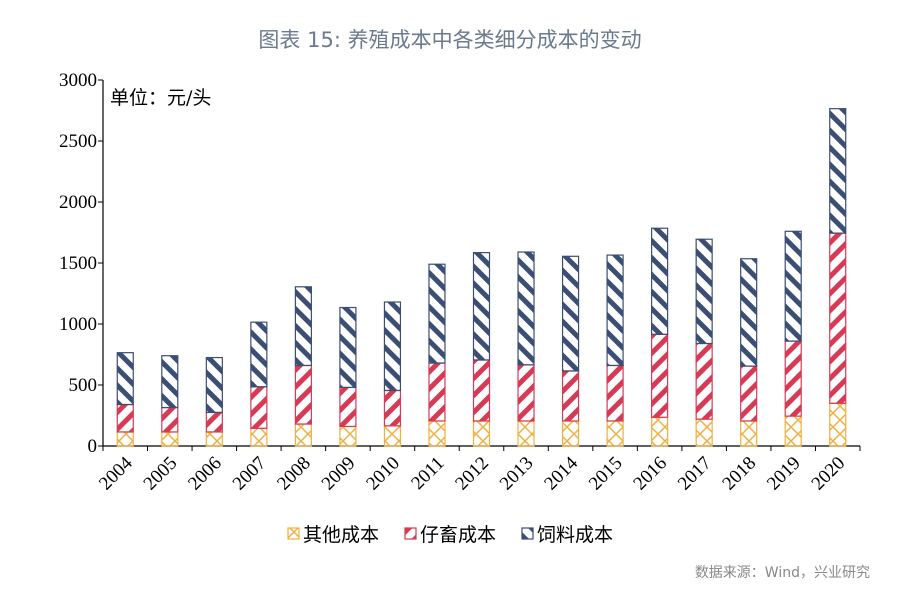  I want to click on x-tick-label: 2015, so click(606, 474).